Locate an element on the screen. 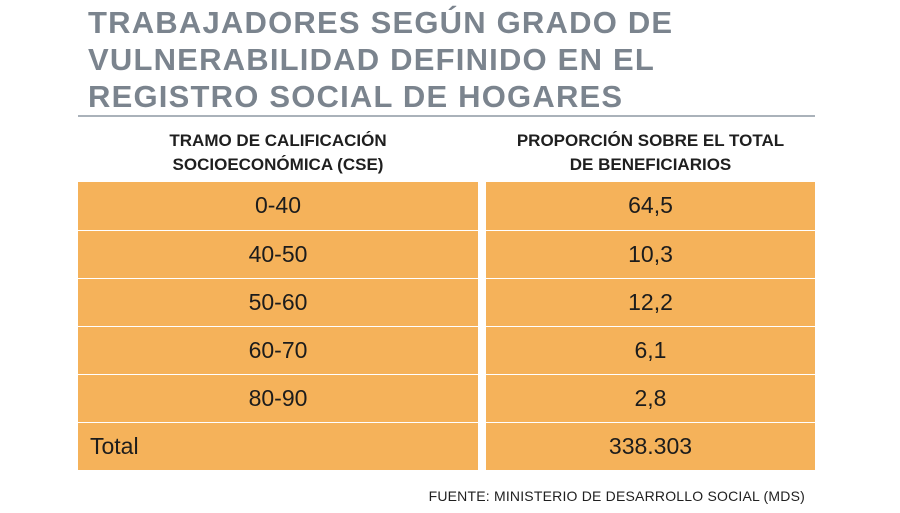 Image resolution: width=900 pixels, height=513 pixels. tramo-cell: 0-40 is located at coordinates (278, 205).